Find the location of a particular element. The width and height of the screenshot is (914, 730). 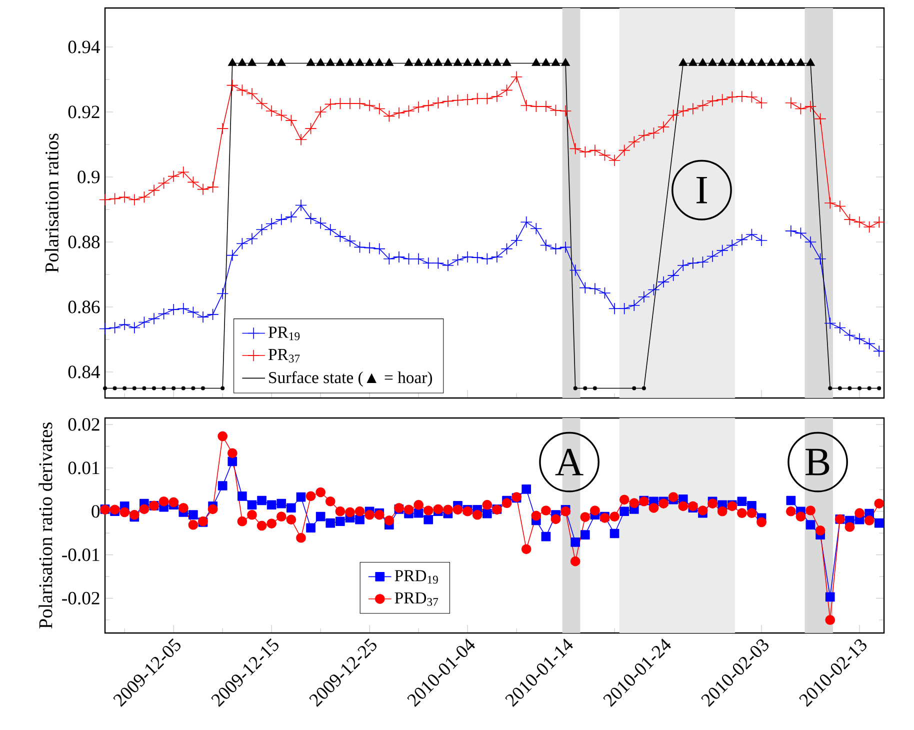

y-tick-label: 0.94 is located at coordinates (84, 47).